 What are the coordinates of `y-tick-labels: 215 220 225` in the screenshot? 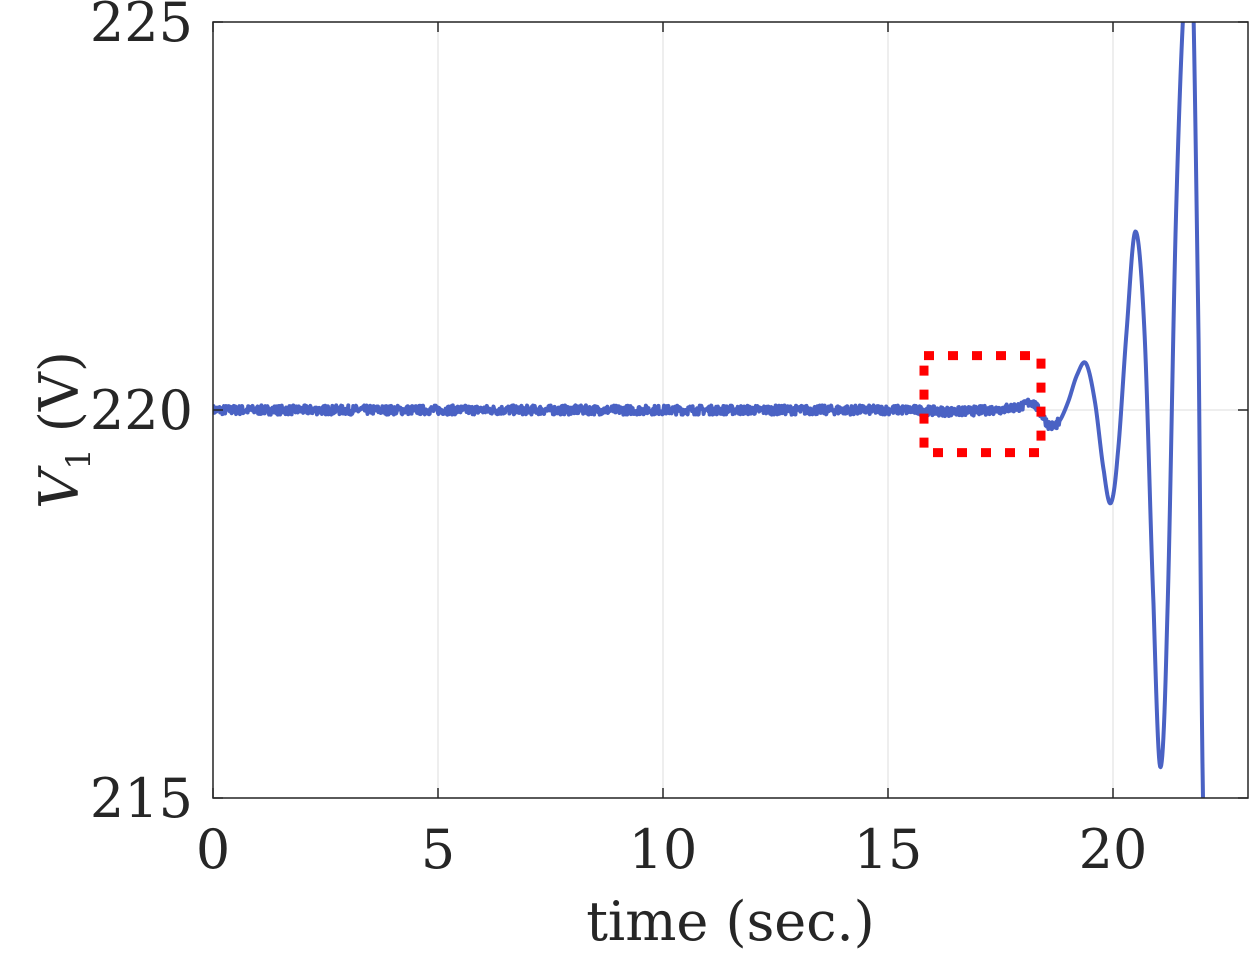 It's located at (141, 415).